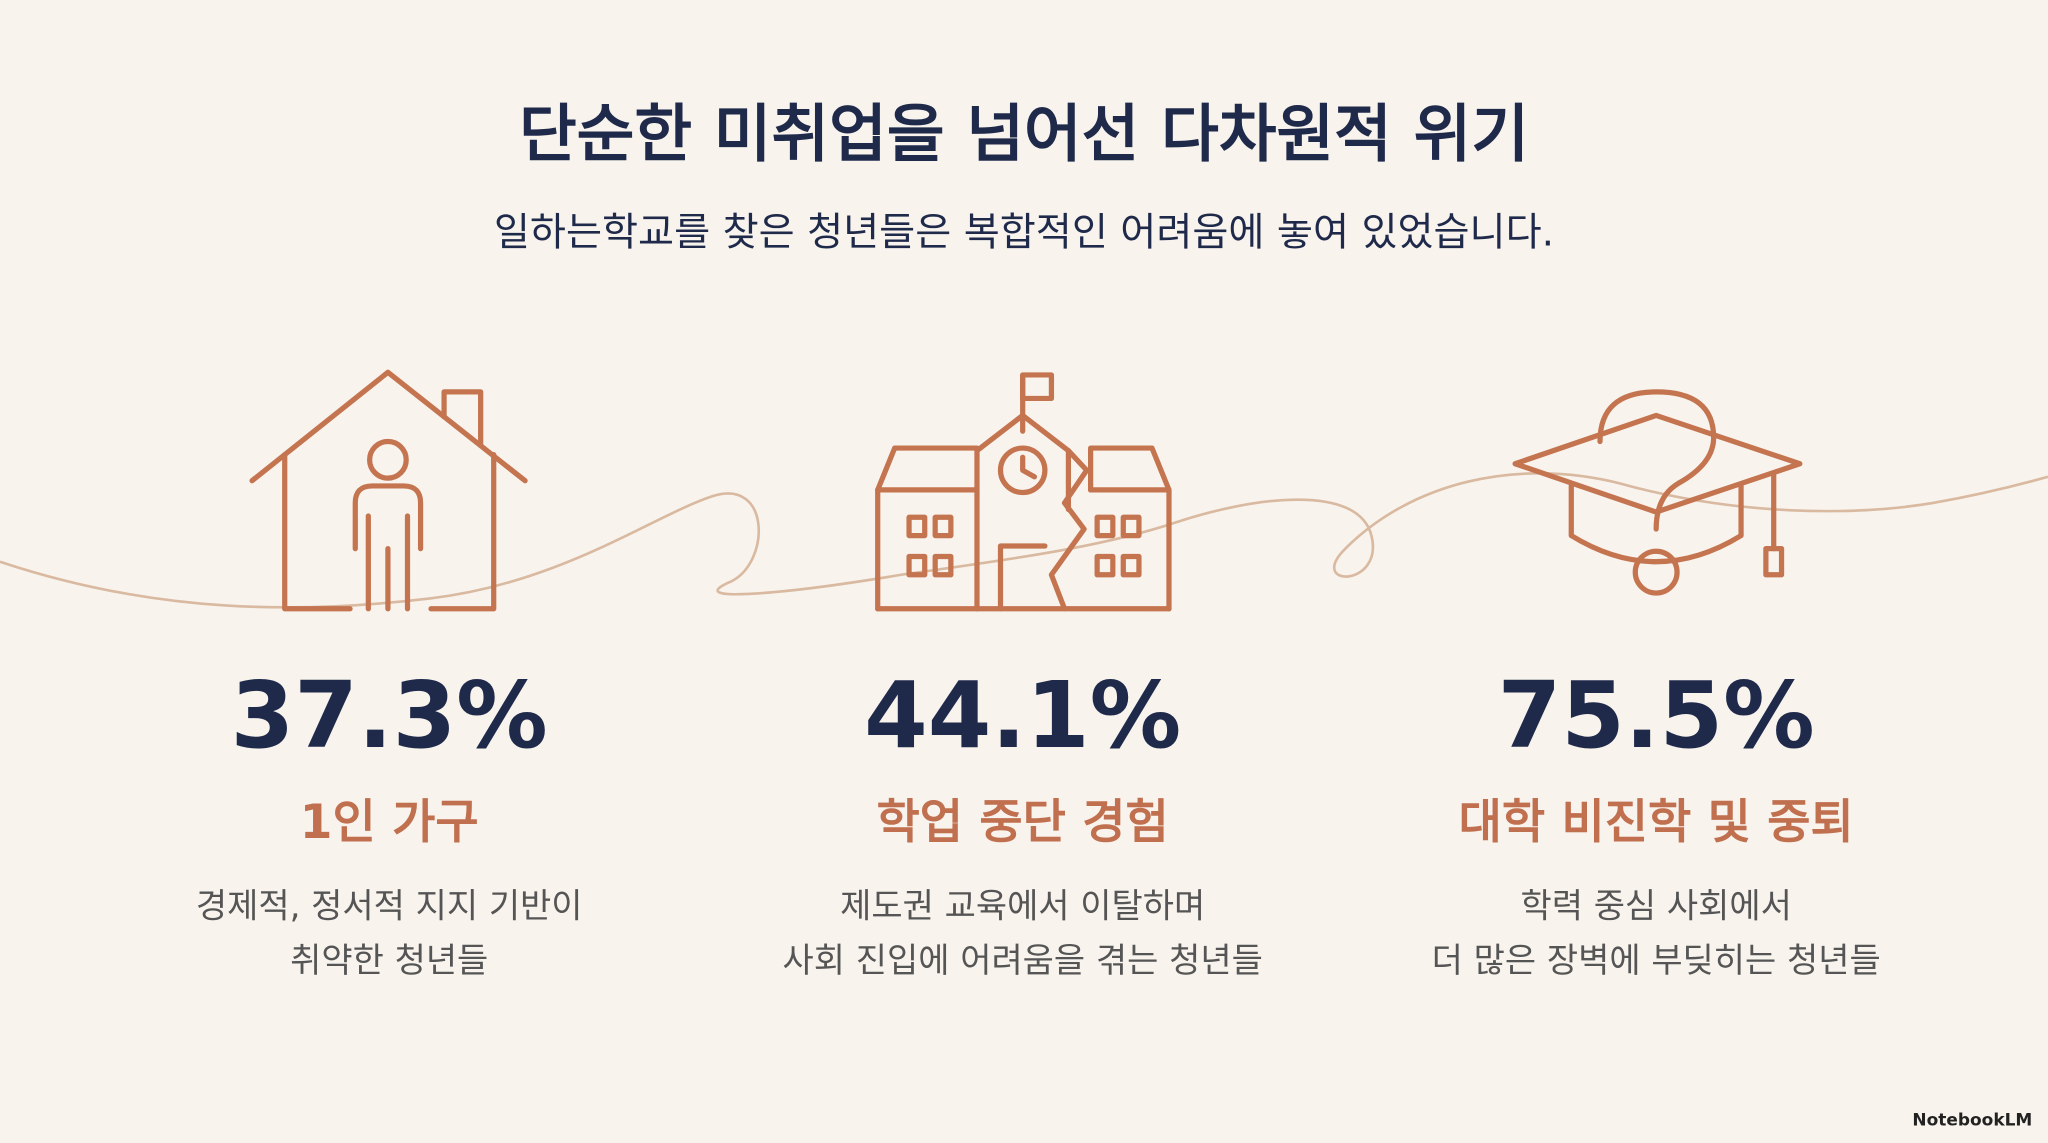 Image resolution: width=2048 pixels, height=1143 pixels. Describe the element at coordinates (1655, 906) in the screenshot. I see `stat-description: 학력 중심 사회에서` at that location.